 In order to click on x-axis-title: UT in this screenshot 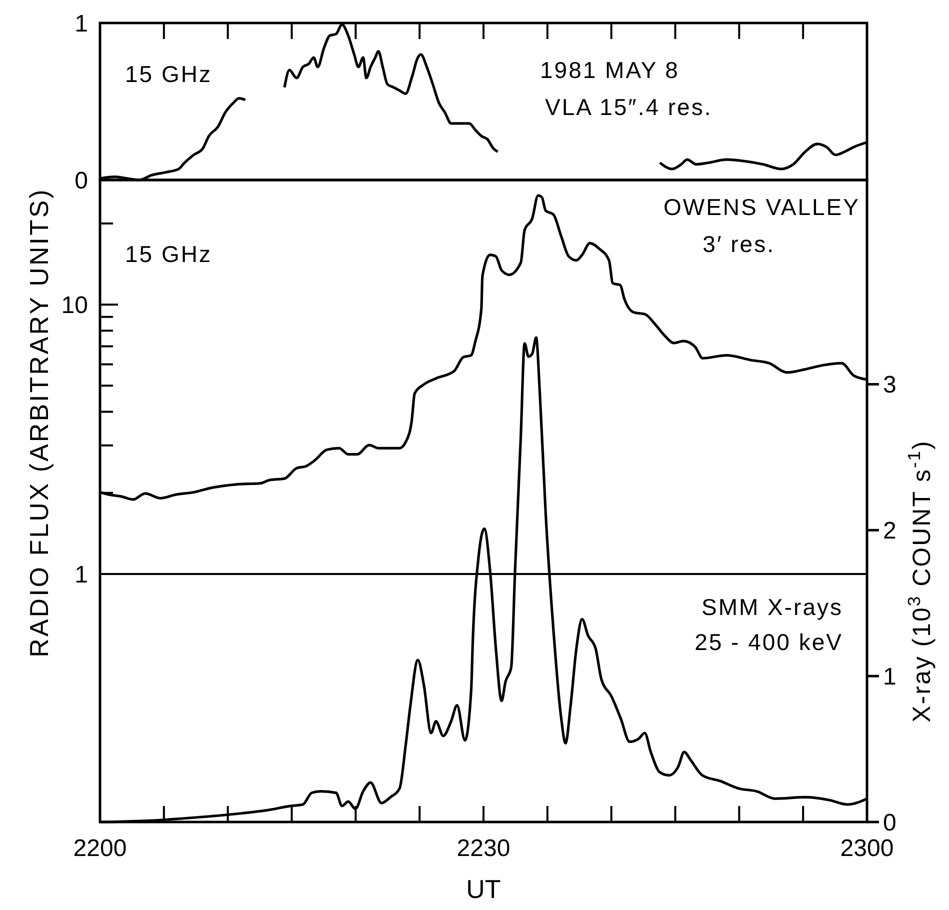, I will do `click(483, 889)`.